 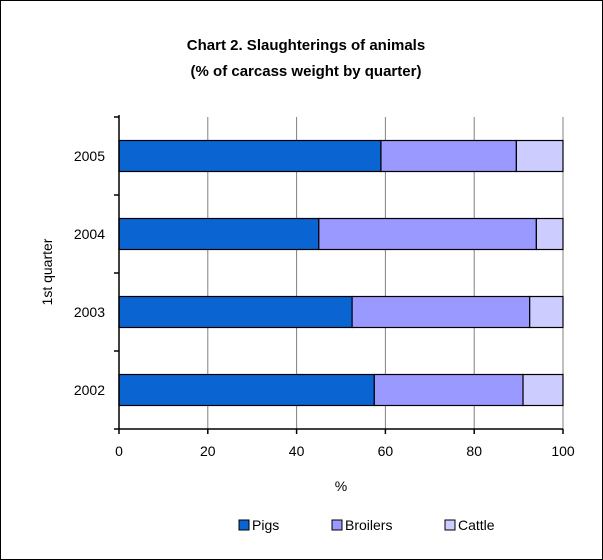 I want to click on legend: Pigs Broilers Cattle, so click(x=366, y=525).